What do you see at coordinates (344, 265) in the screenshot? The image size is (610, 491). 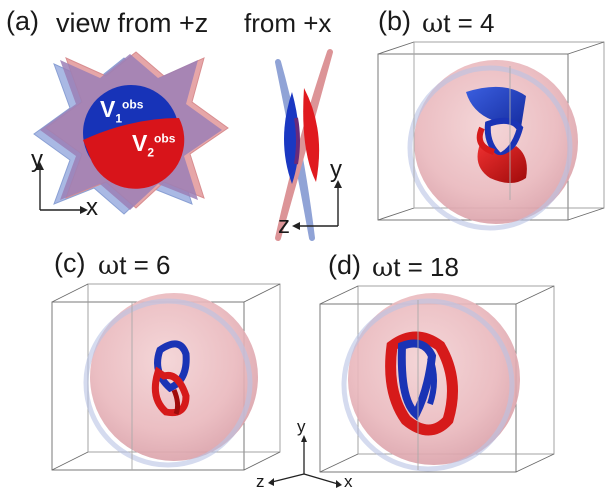 I see `panel-d-tag: (d)` at bounding box center [344, 265].